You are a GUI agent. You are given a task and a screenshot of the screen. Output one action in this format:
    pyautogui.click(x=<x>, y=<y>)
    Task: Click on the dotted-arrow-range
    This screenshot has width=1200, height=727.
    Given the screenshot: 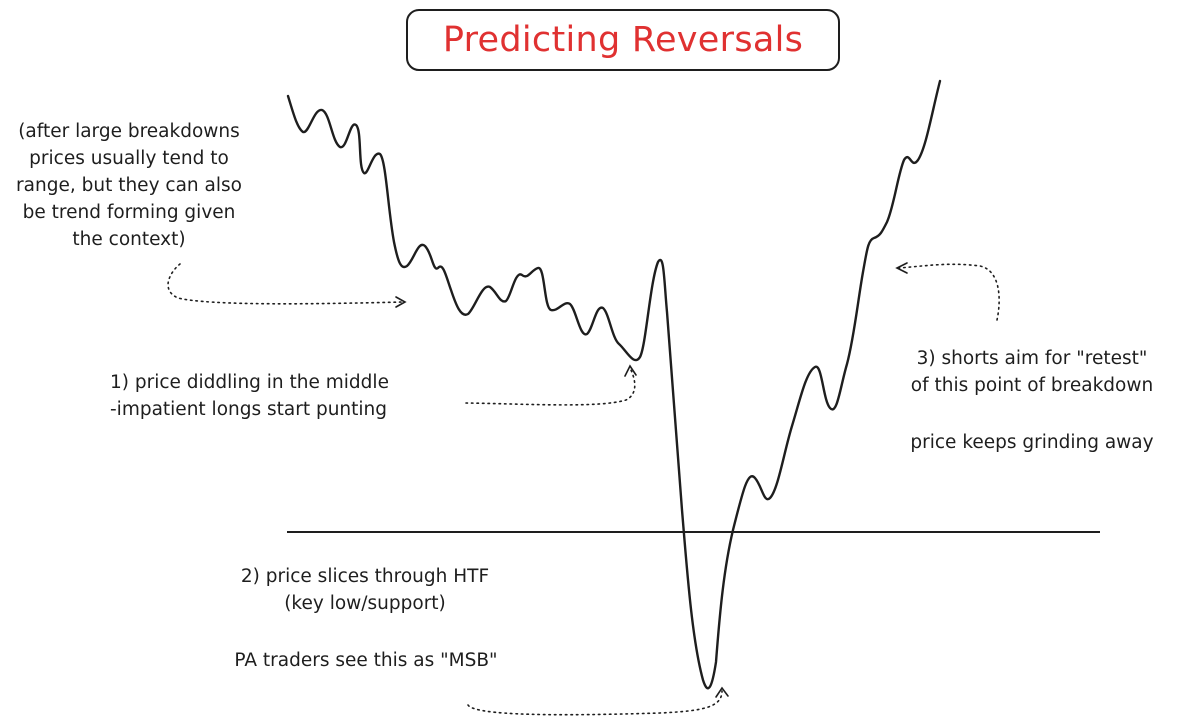 What is the action you would take?
    pyautogui.click(x=287, y=285)
    